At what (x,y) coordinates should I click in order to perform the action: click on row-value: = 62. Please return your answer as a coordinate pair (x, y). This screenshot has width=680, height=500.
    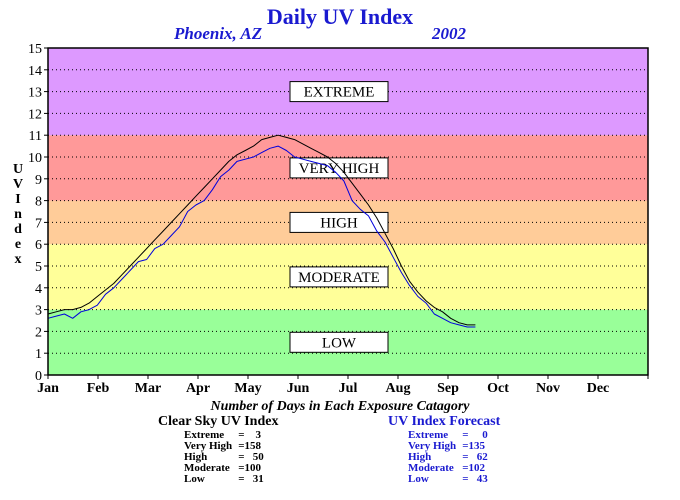
    Looking at the image, I should click on (475, 457).